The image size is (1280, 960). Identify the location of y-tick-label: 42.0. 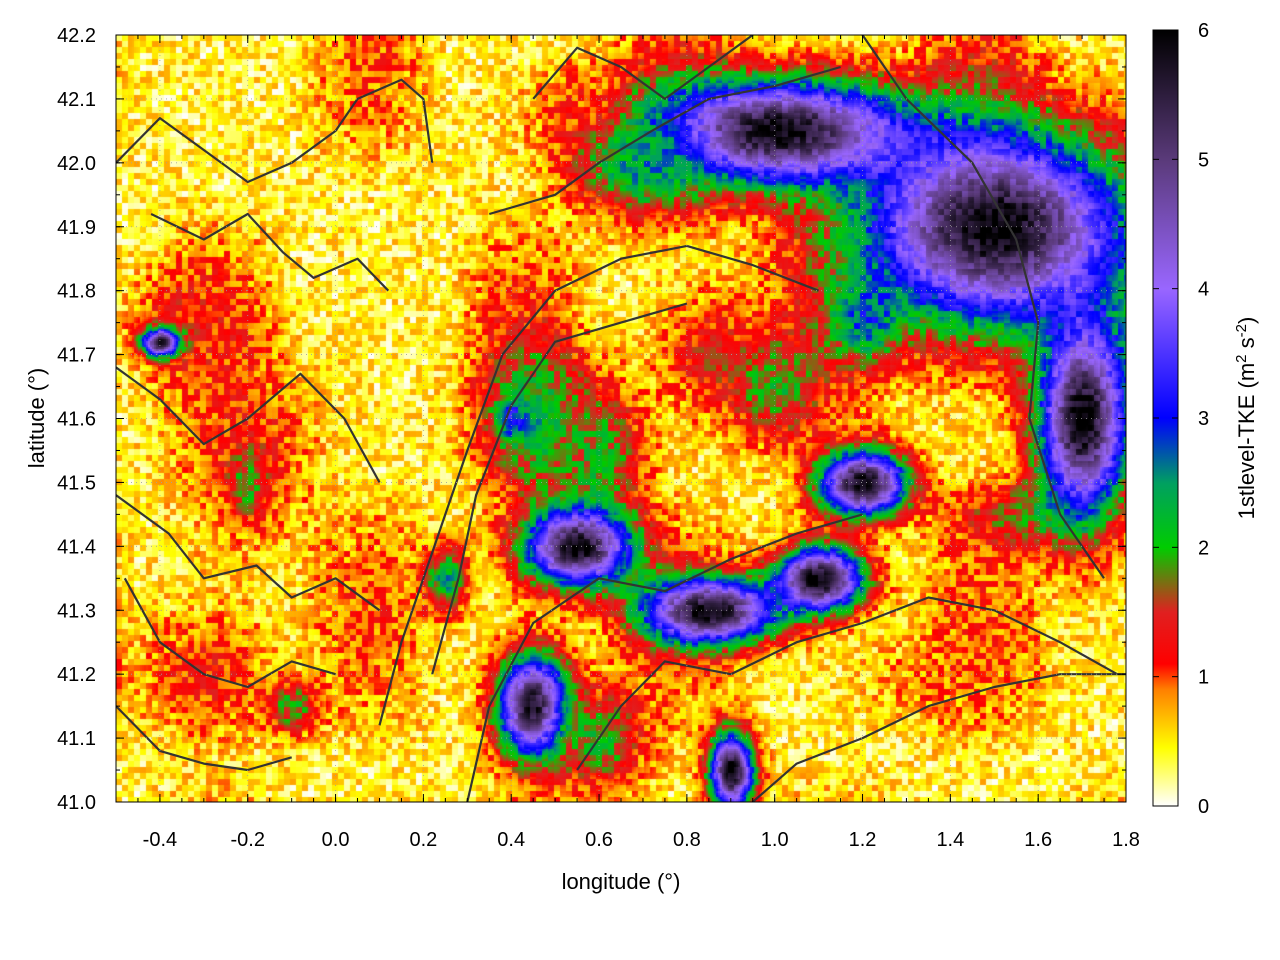
(76, 164).